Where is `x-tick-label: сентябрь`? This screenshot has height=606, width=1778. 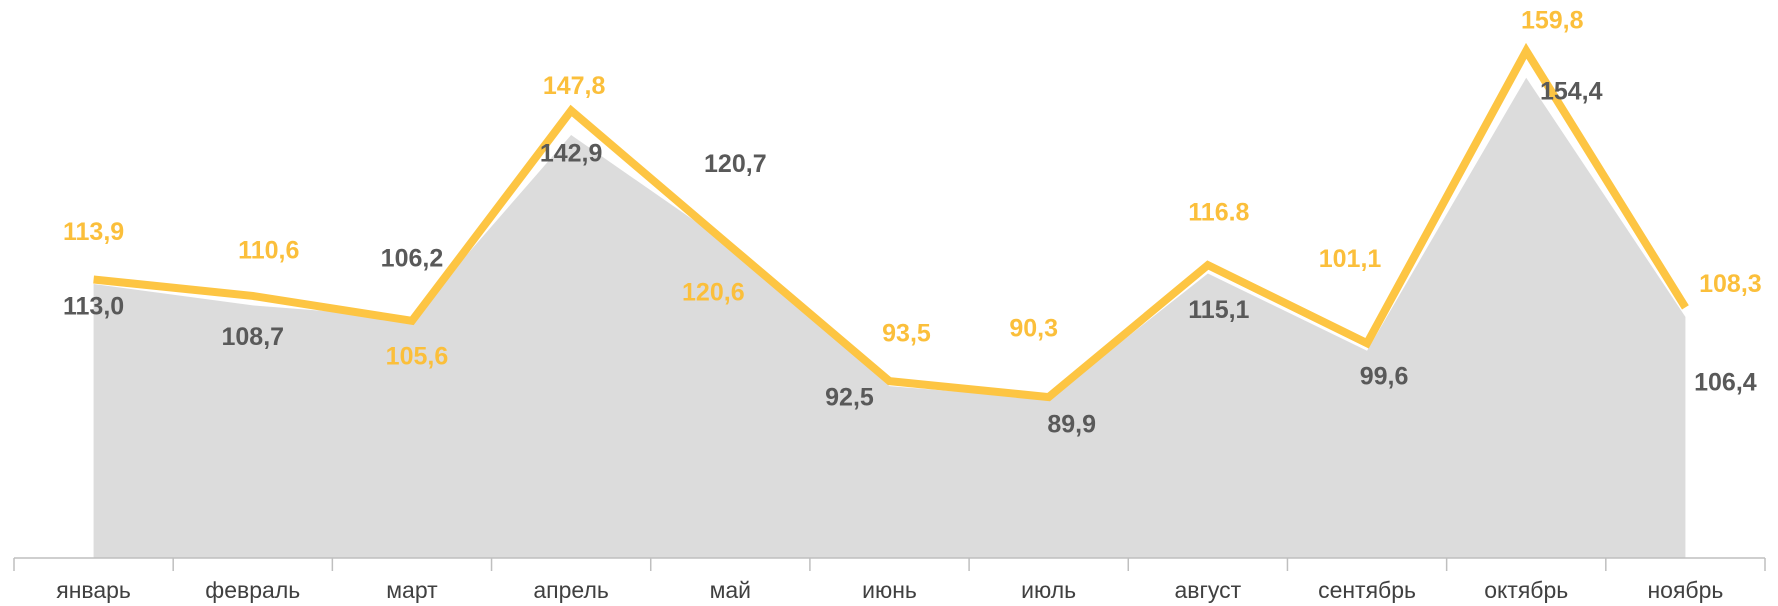 x-tick-label: сентябрь is located at coordinates (1367, 590).